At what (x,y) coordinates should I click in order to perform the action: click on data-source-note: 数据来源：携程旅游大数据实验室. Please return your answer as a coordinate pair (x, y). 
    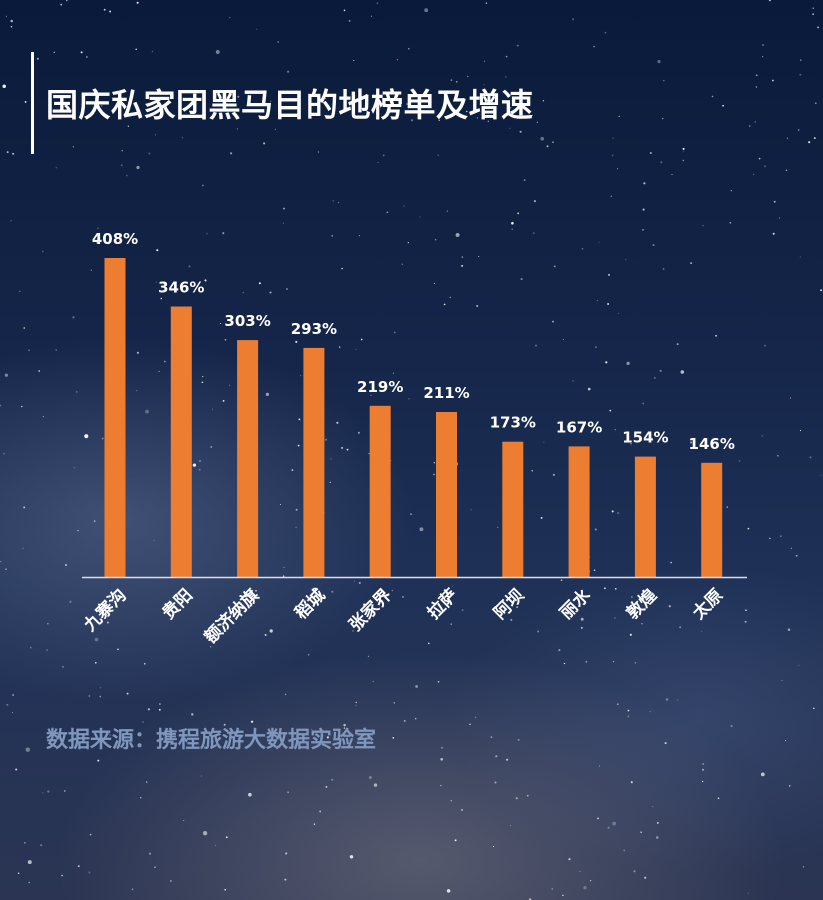
    Looking at the image, I should click on (211, 740).